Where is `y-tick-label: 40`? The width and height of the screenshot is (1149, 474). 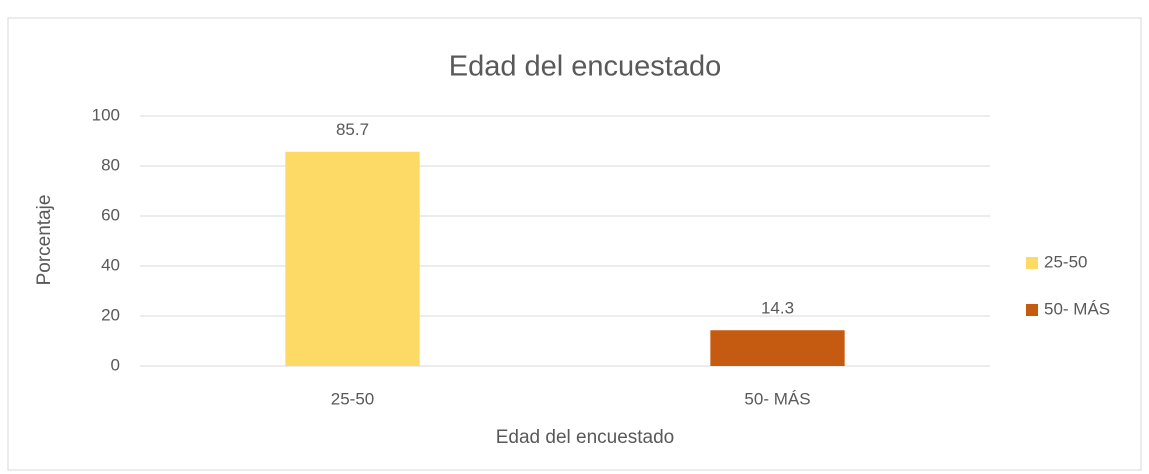
y-tick-label: 40 is located at coordinates (110, 264).